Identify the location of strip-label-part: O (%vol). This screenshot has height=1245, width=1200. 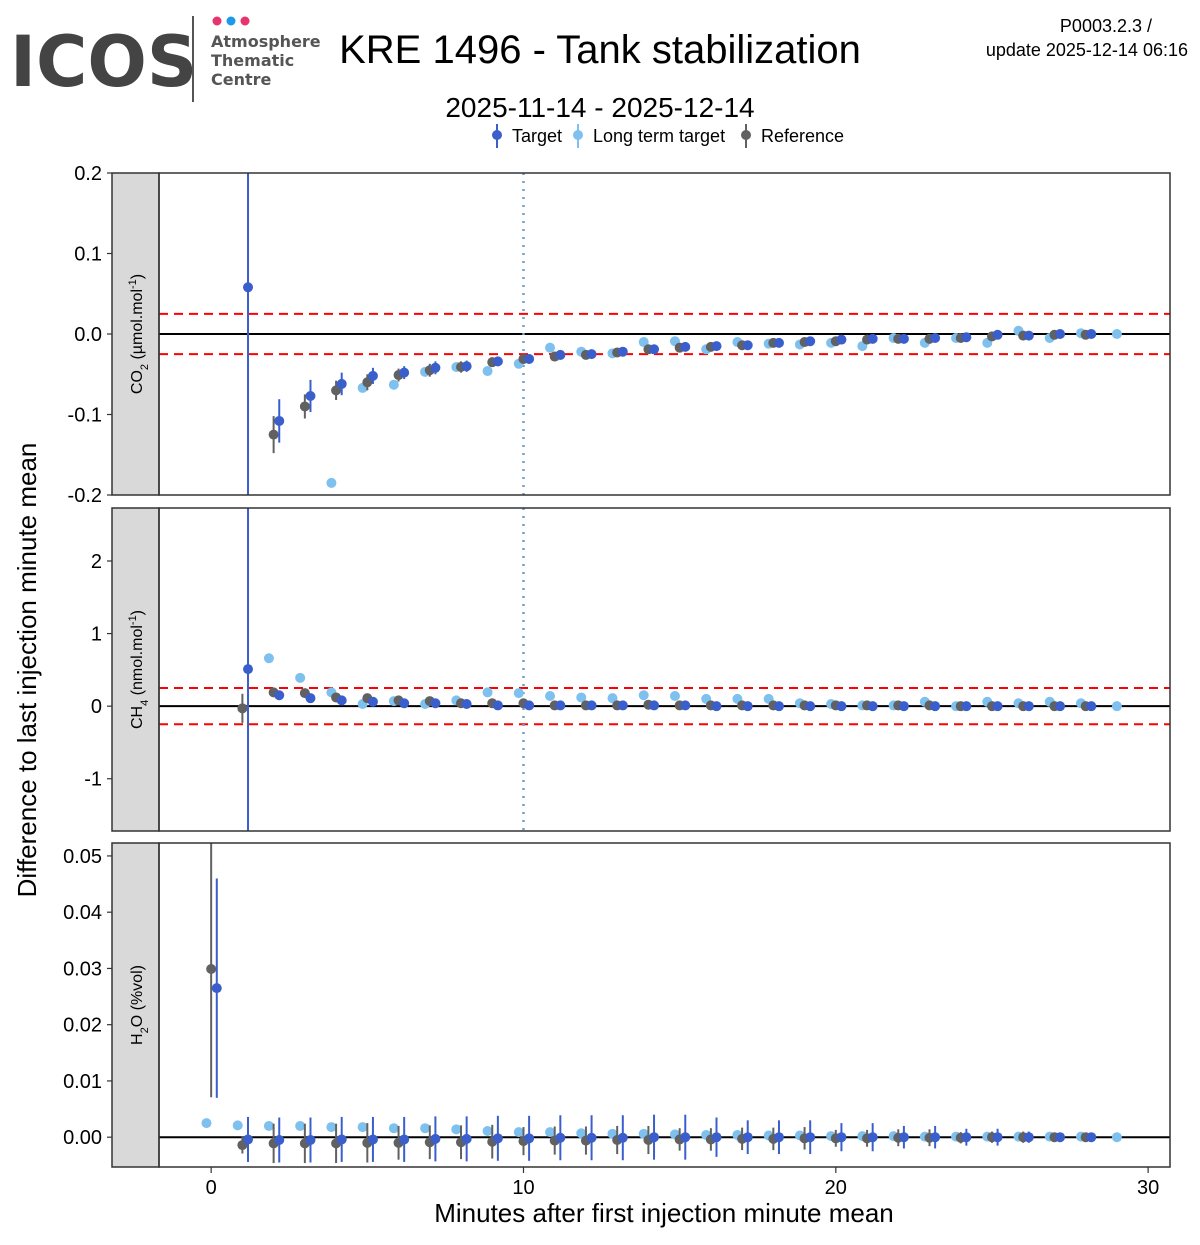
(137, 996).